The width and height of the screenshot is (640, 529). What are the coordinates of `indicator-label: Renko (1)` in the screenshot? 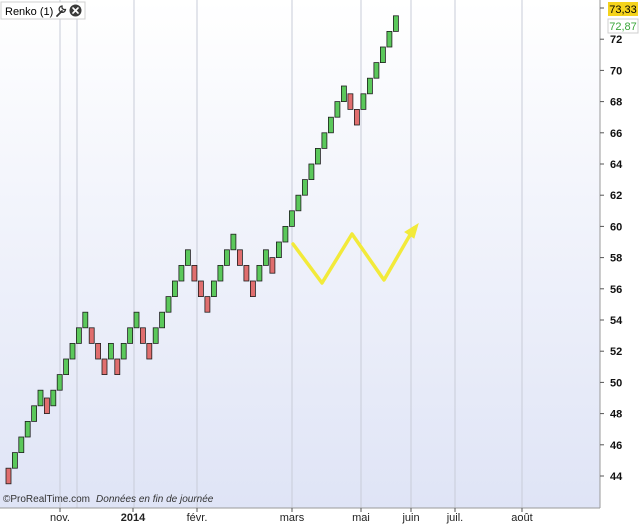 It's located at (29, 12).